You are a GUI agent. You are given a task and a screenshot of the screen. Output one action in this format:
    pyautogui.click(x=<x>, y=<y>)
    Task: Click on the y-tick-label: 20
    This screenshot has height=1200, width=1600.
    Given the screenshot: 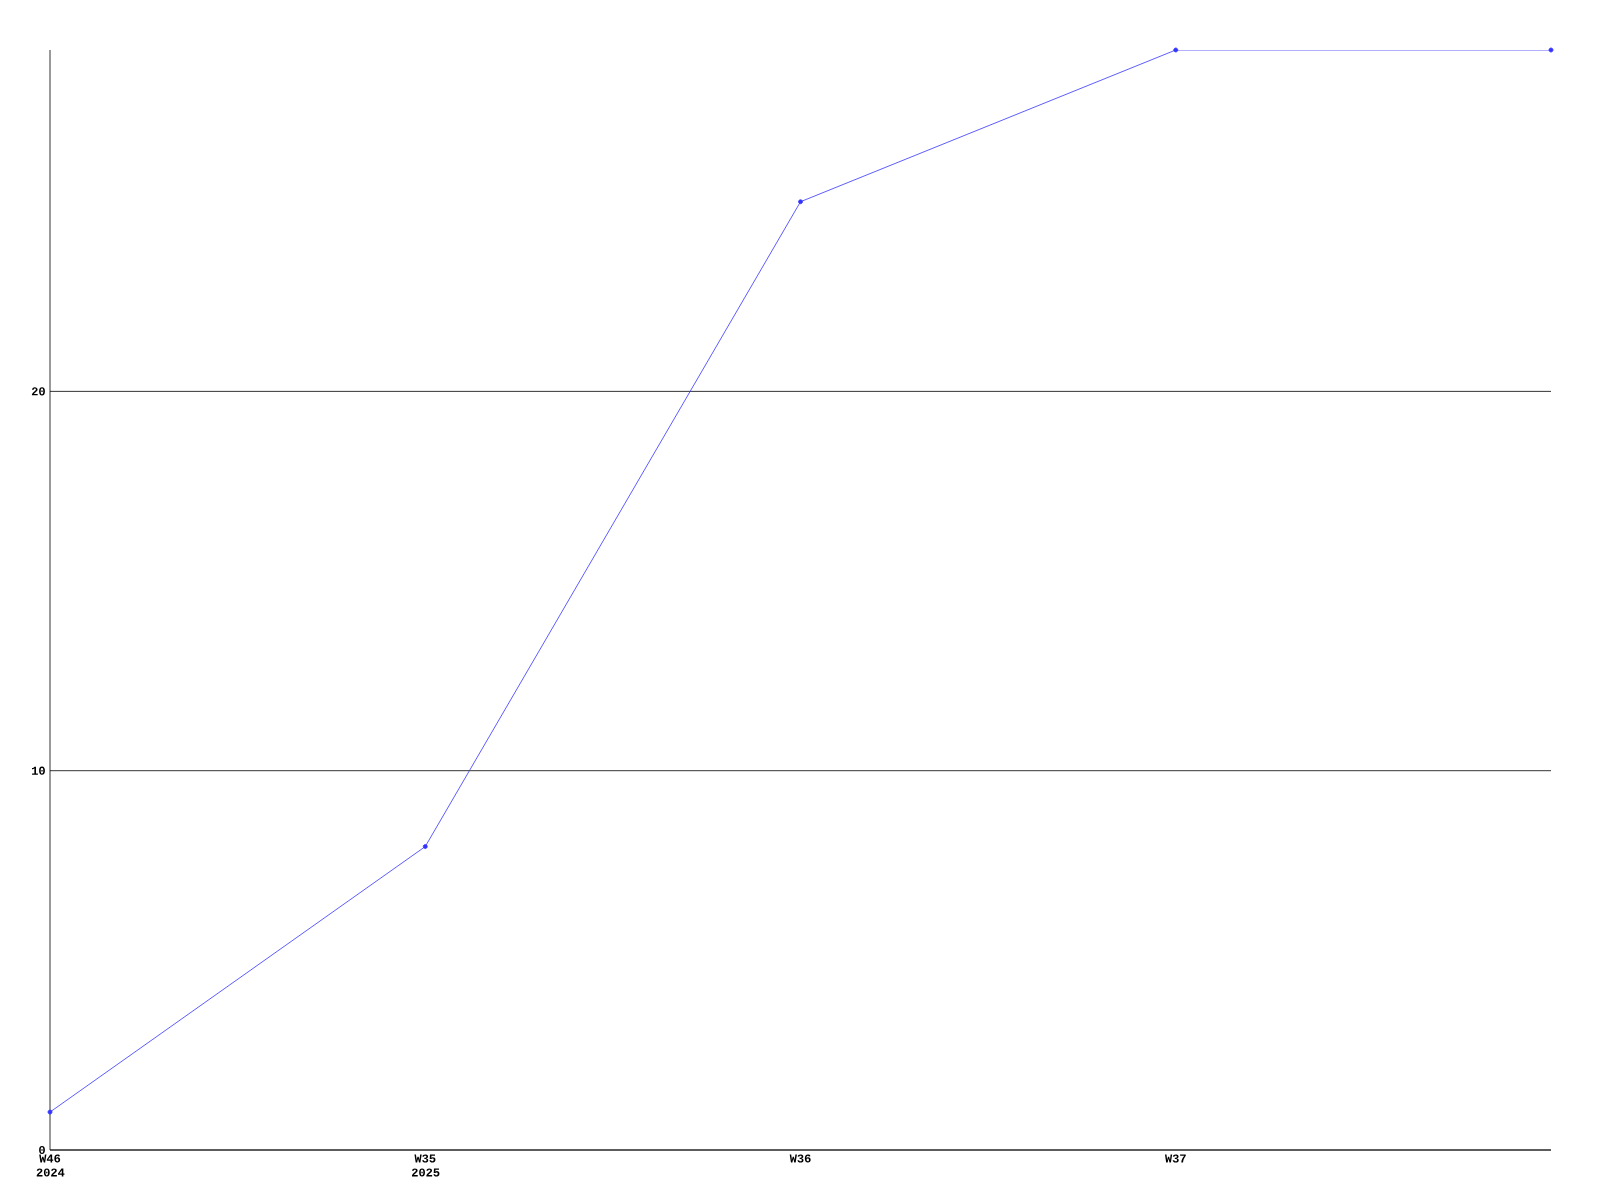 What is the action you would take?
    pyautogui.click(x=38, y=391)
    